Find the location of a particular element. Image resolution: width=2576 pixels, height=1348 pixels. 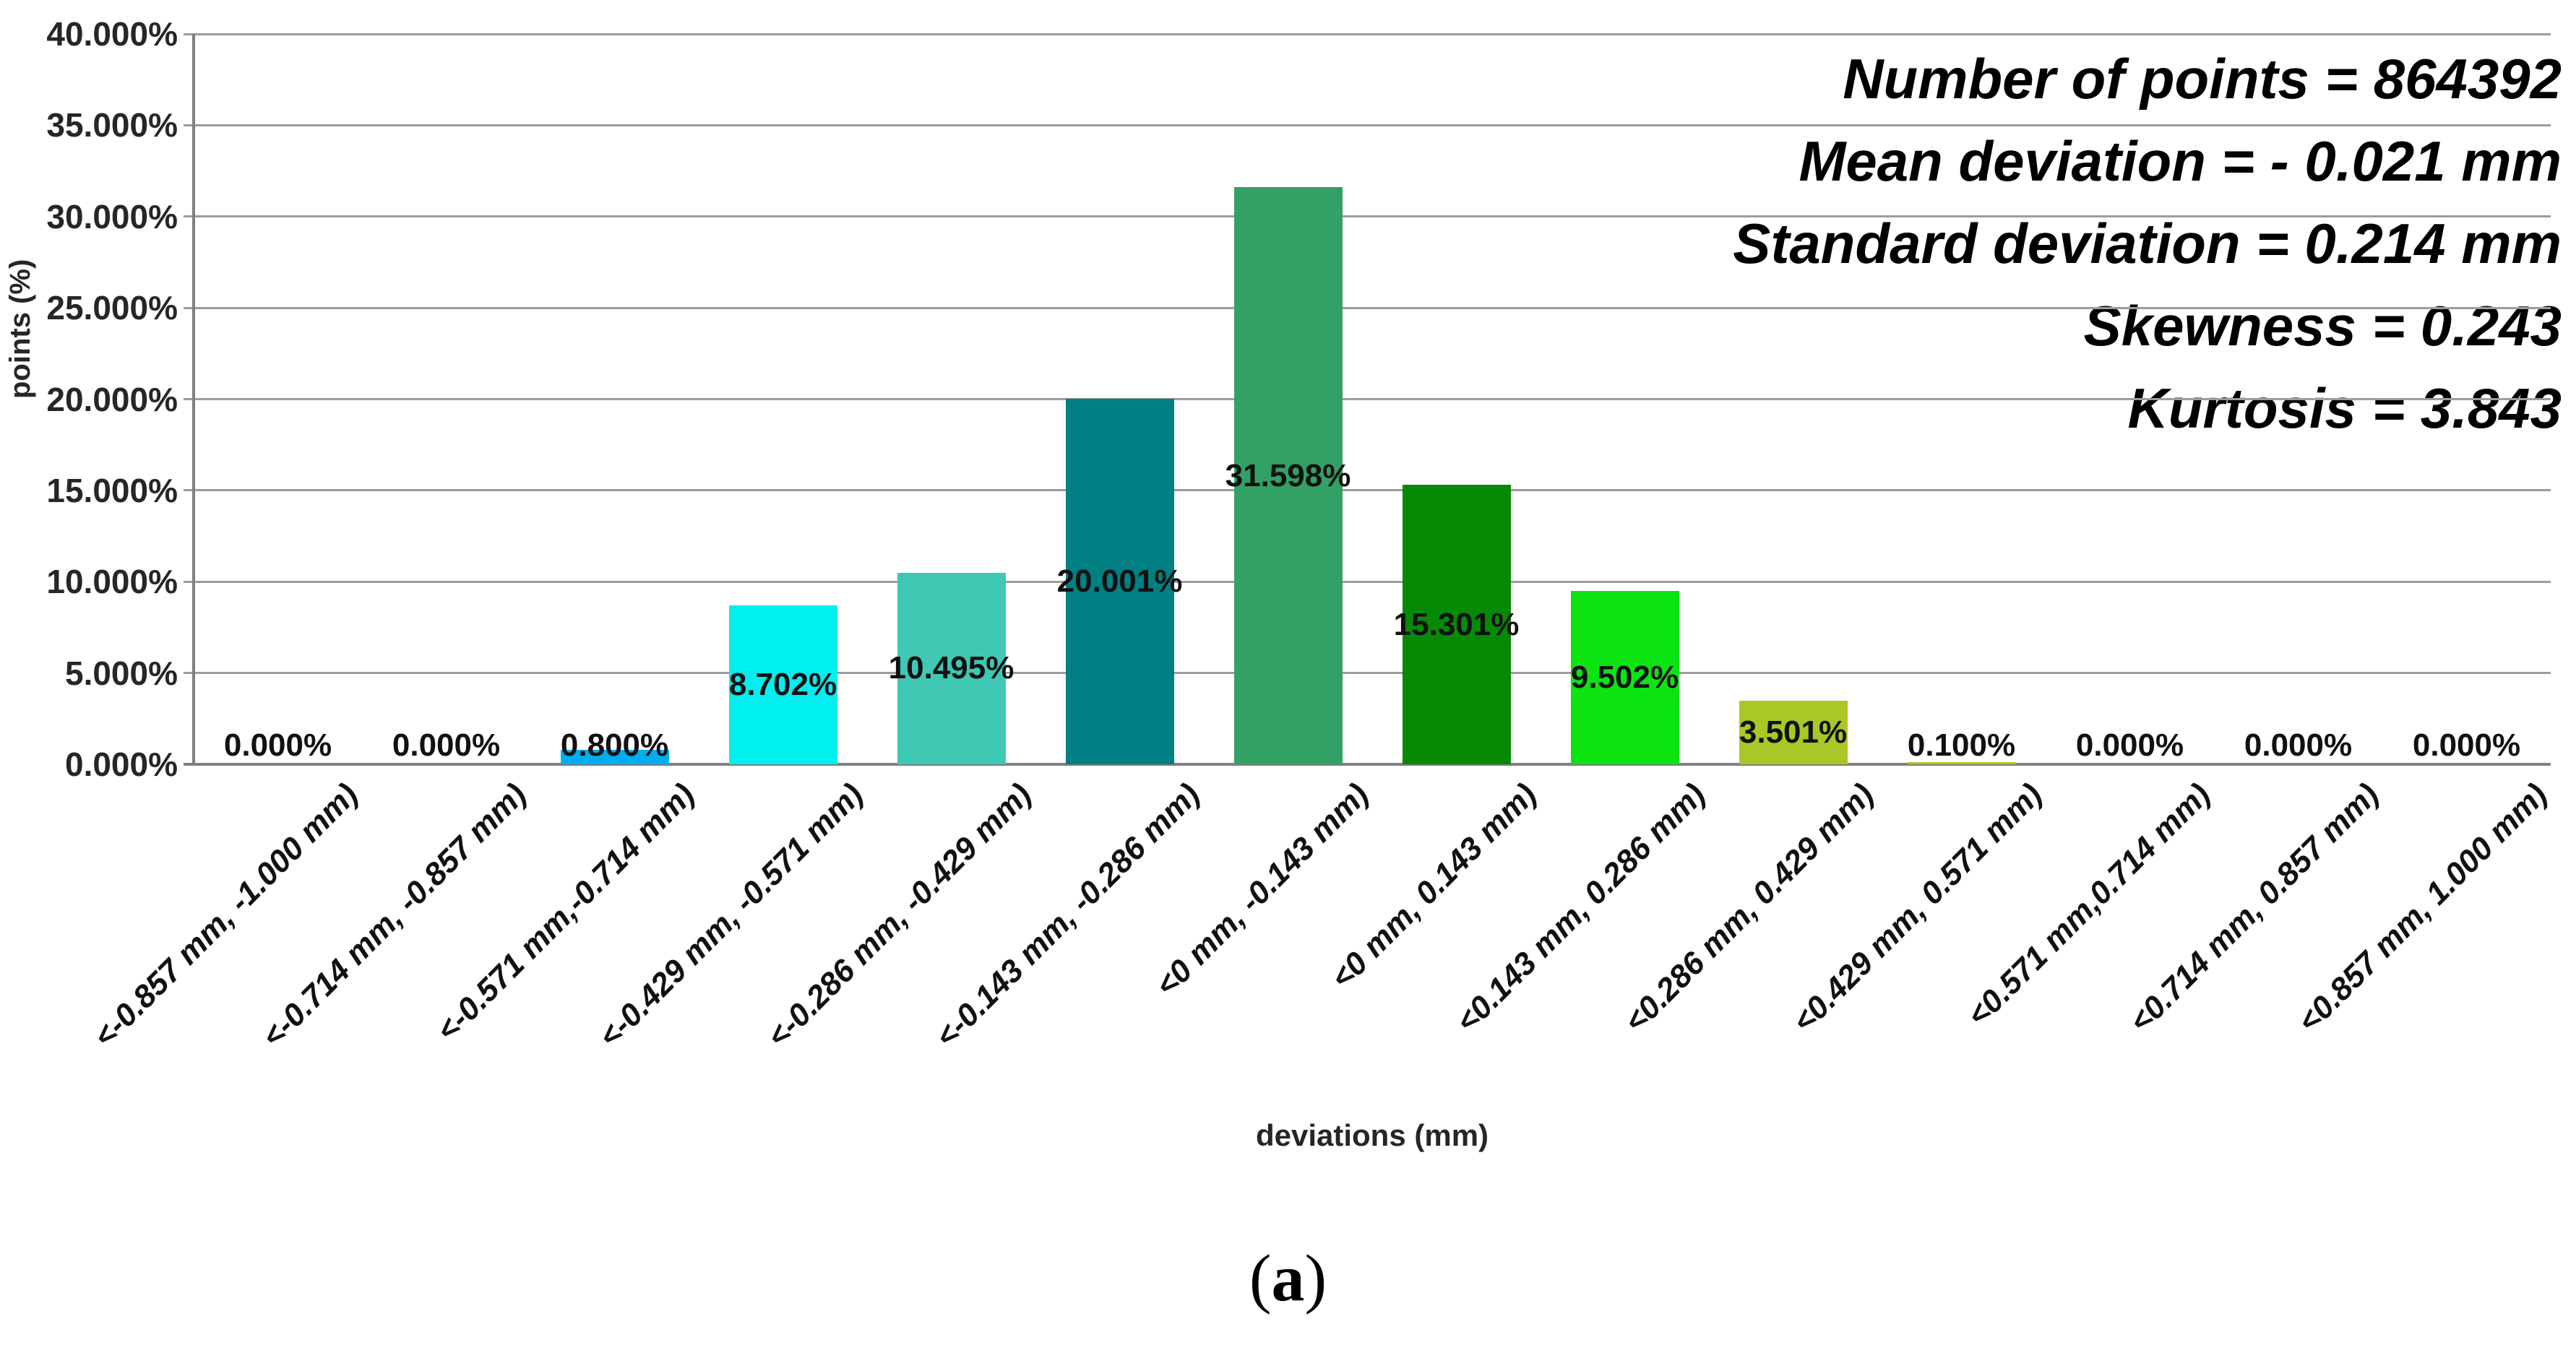

bar-value-label: 3.501% is located at coordinates (1793, 732).